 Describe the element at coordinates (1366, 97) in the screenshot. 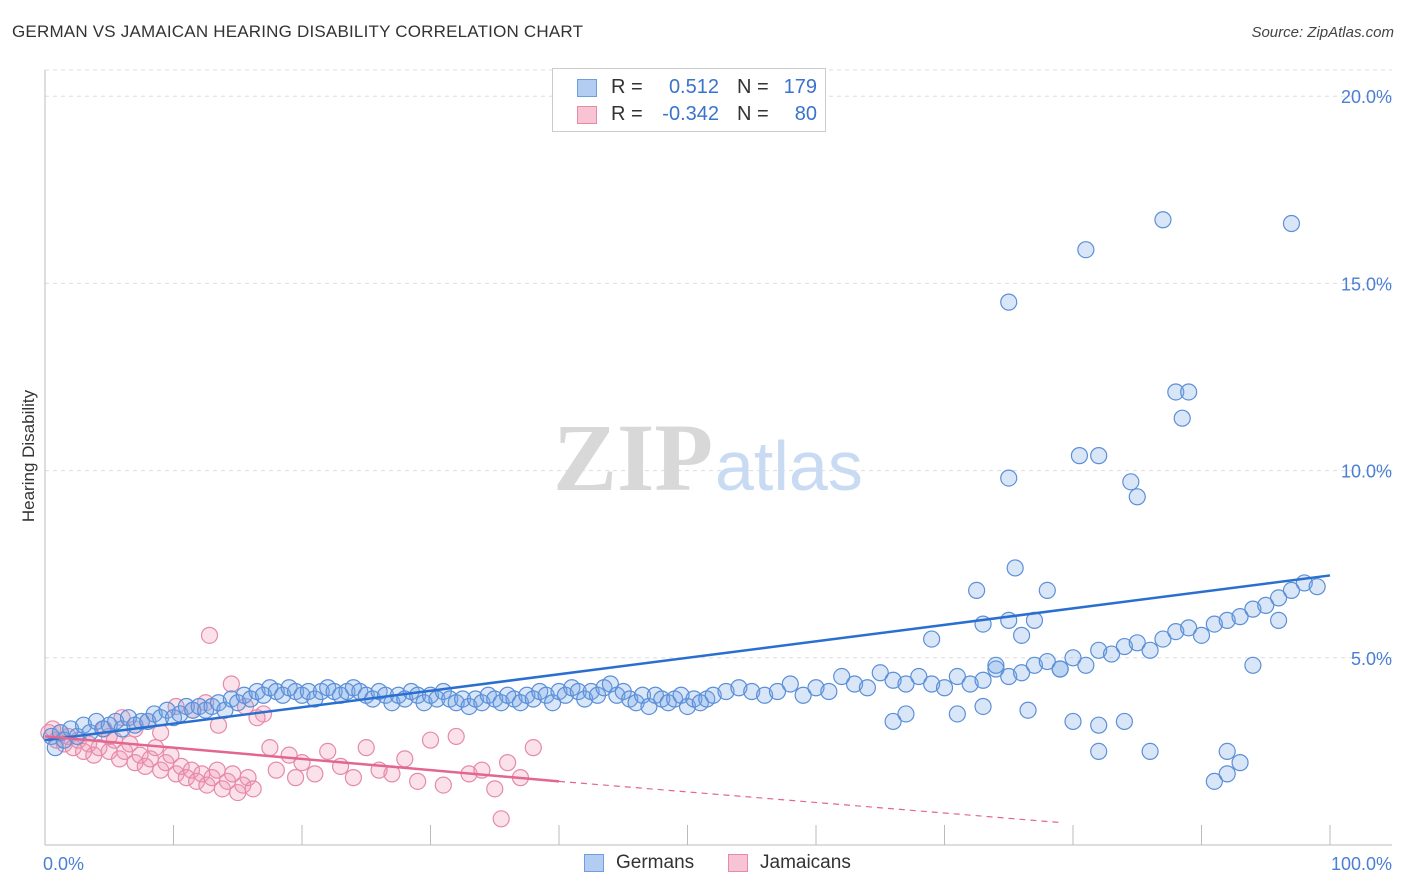

I see `y-tick-label: 20.0%` at that location.